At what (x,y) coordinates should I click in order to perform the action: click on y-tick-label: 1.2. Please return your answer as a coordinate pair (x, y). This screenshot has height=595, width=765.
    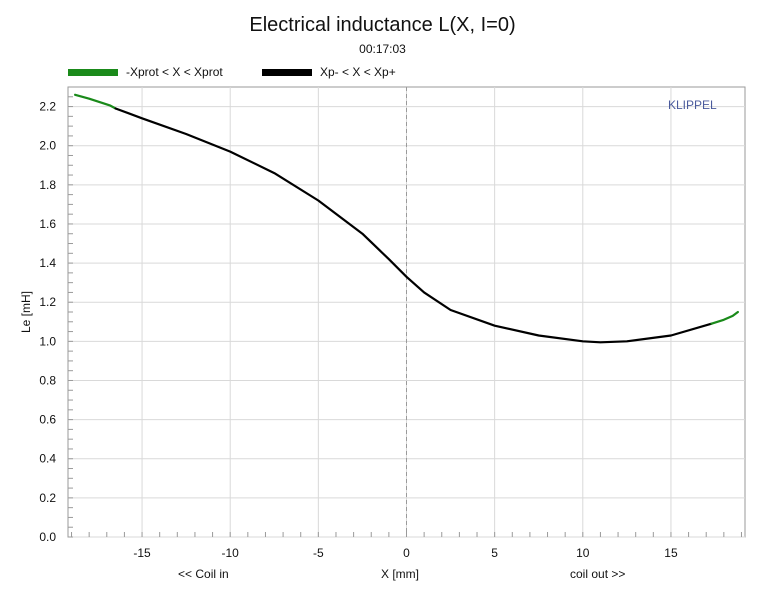
    Looking at the image, I should click on (47, 302).